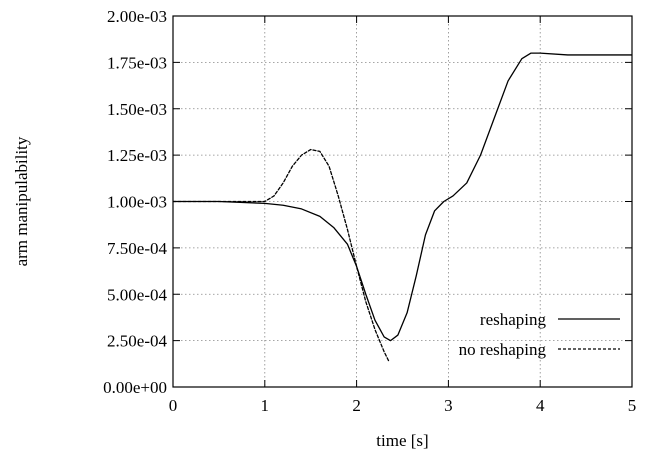 The height and width of the screenshot is (459, 651). Describe the element at coordinates (135, 387) in the screenshot. I see `y-tick-label: 0.00e+00` at that location.